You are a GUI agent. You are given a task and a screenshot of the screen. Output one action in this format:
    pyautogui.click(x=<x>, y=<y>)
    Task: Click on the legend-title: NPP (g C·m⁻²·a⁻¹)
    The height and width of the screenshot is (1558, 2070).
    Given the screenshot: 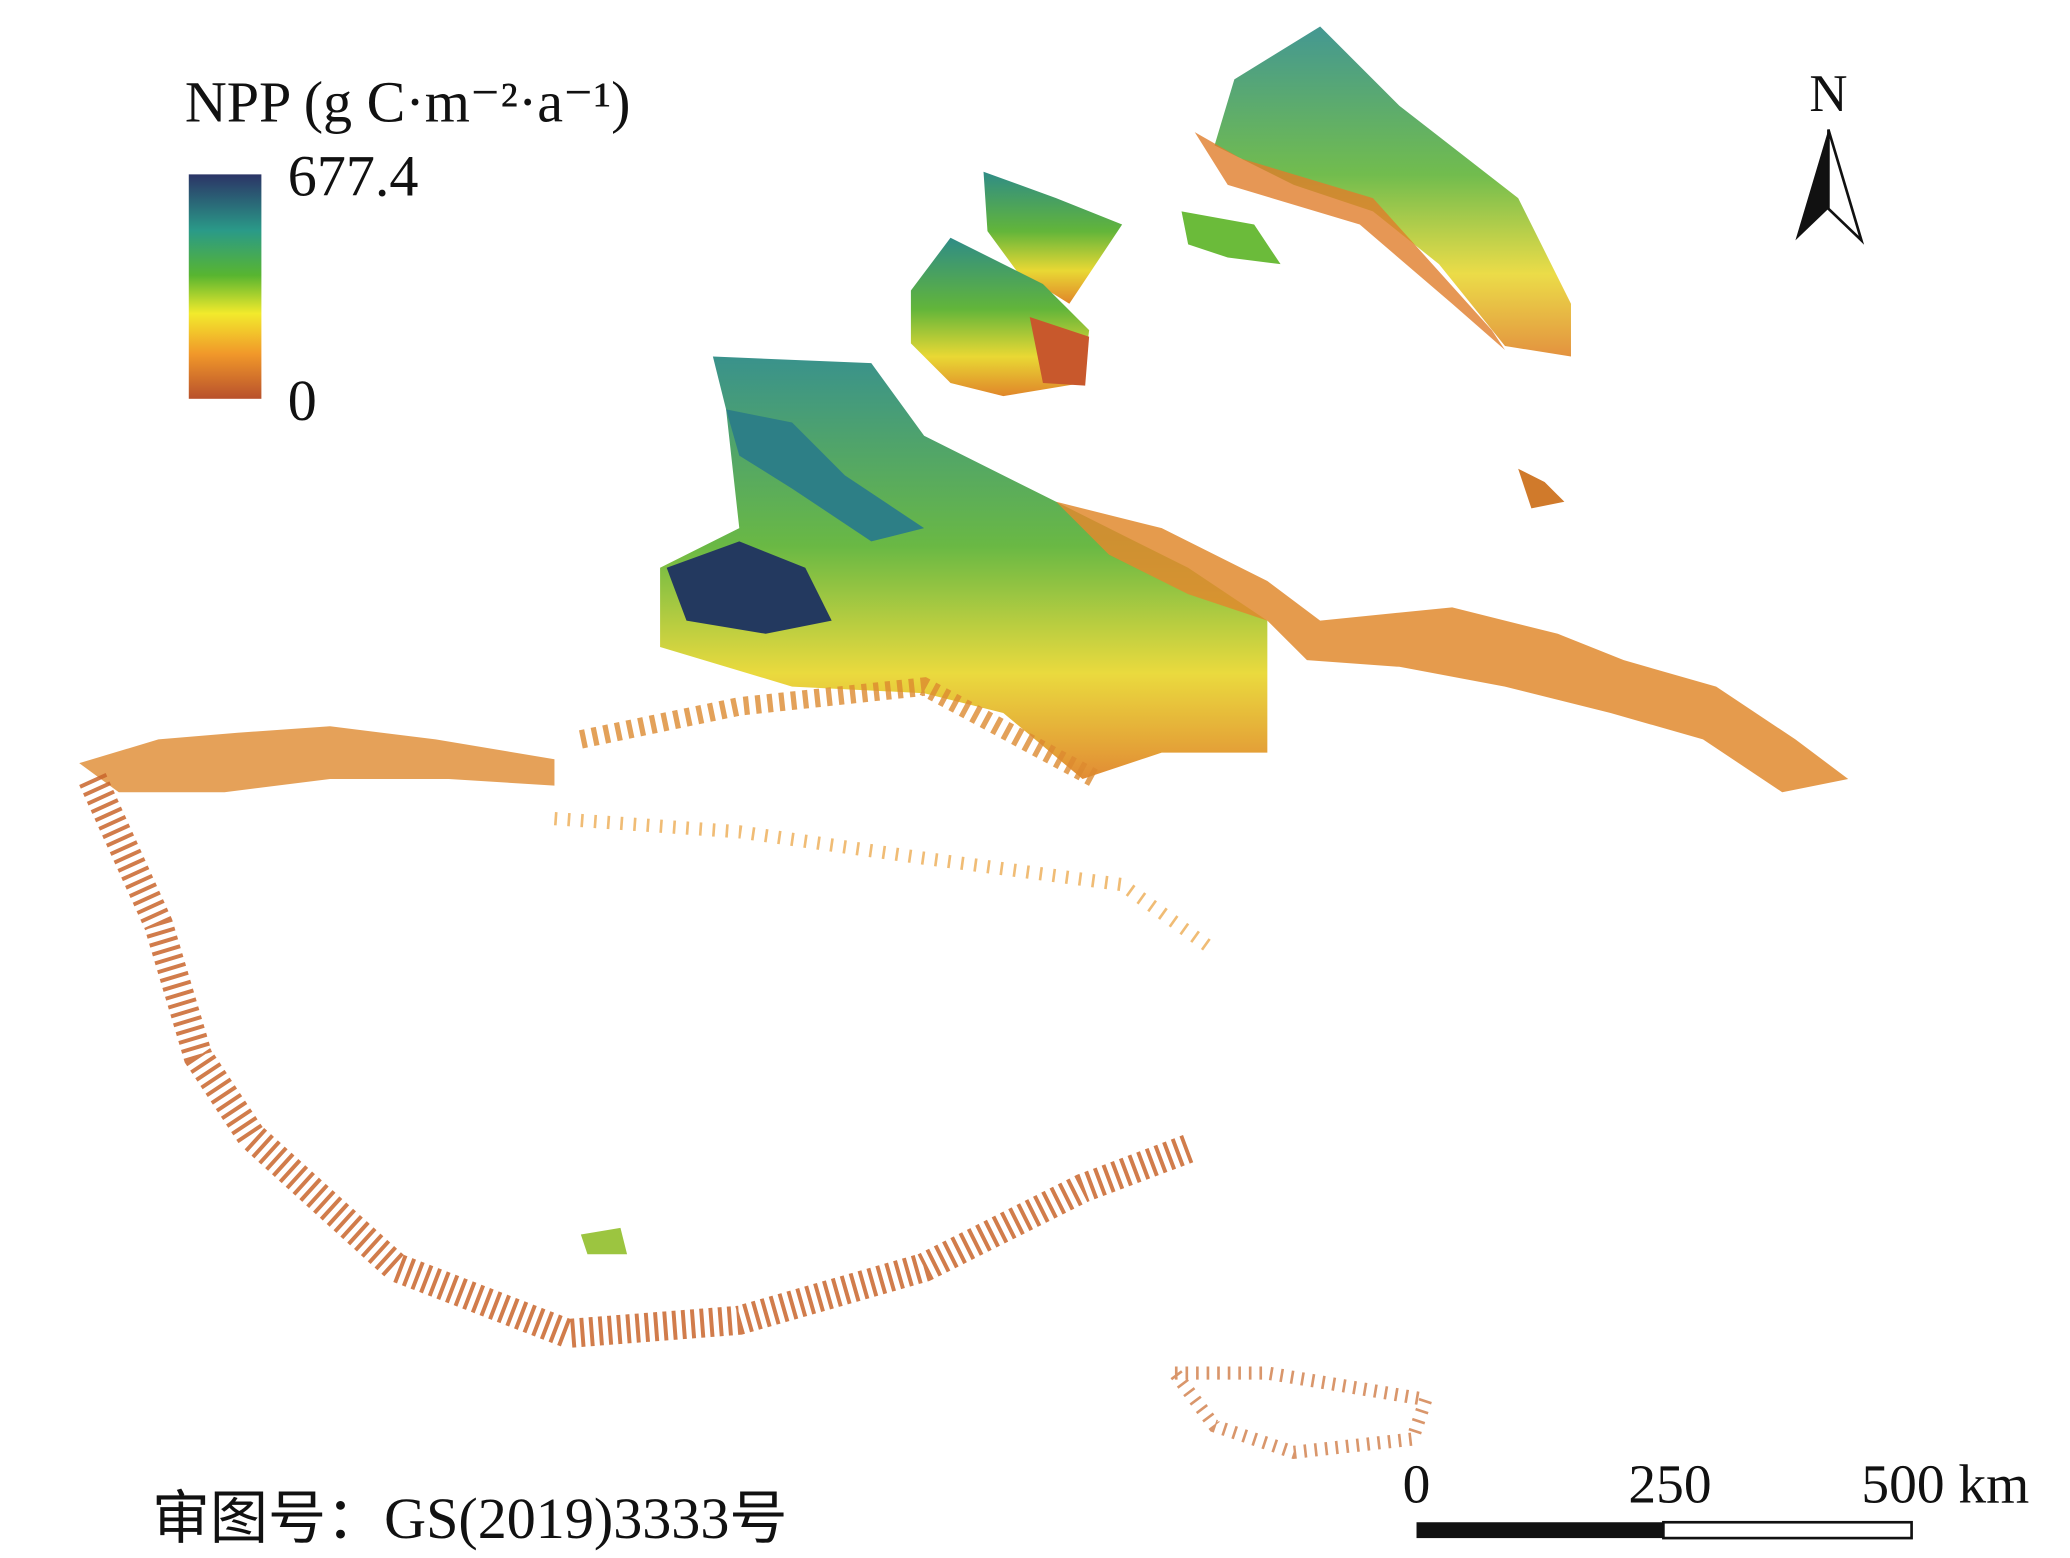 What is the action you would take?
    pyautogui.click(x=408, y=102)
    